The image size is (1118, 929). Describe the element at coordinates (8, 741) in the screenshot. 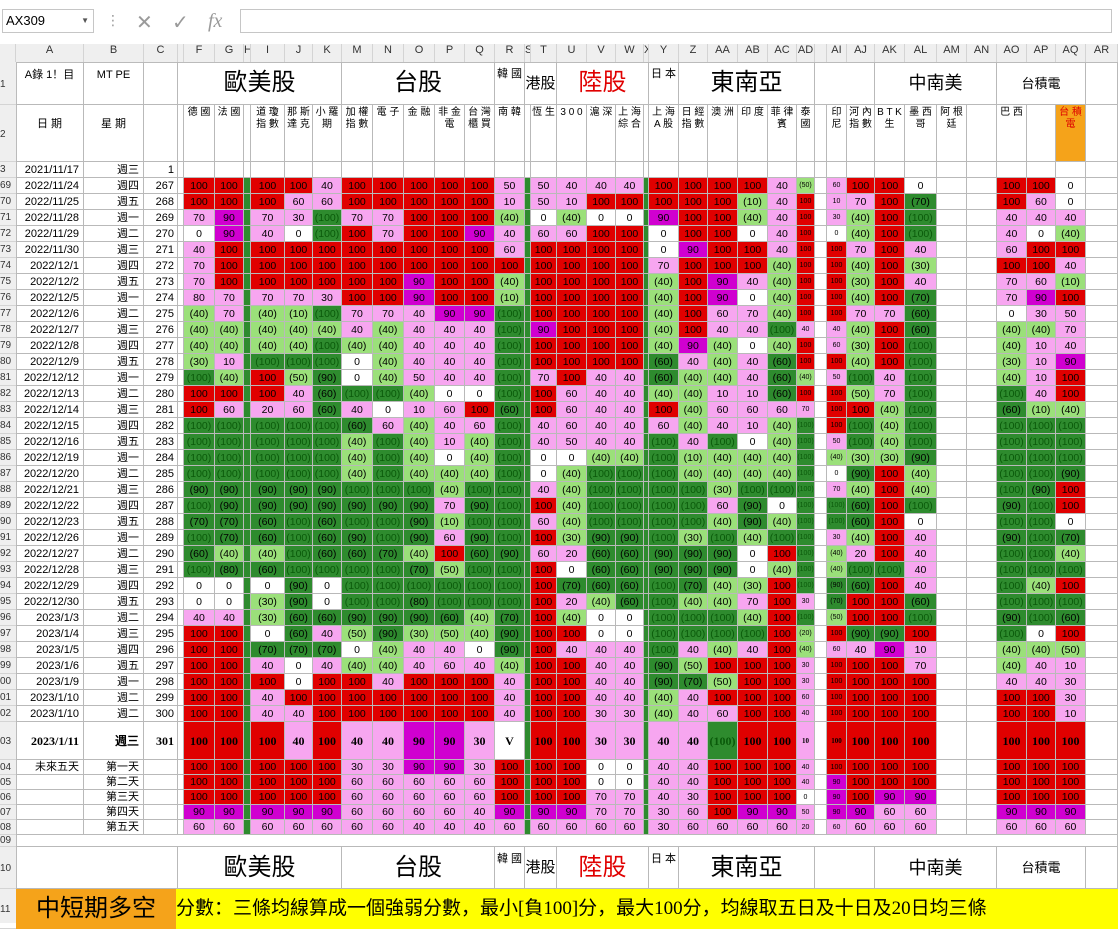

I see `row-header: 03` at that location.